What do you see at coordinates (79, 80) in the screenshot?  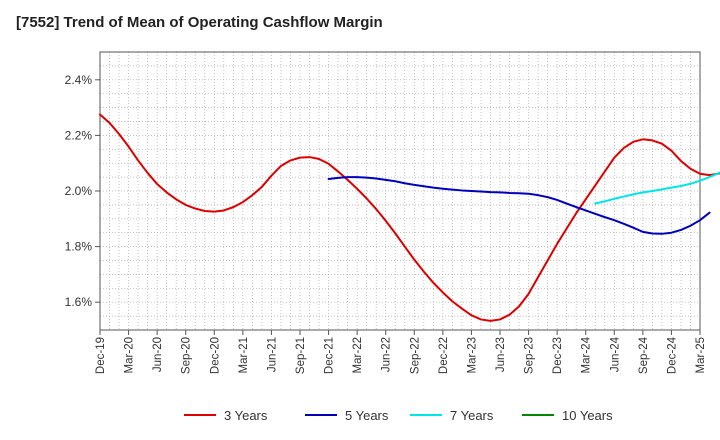 I see `y-tick-label: 2.4%` at bounding box center [79, 80].